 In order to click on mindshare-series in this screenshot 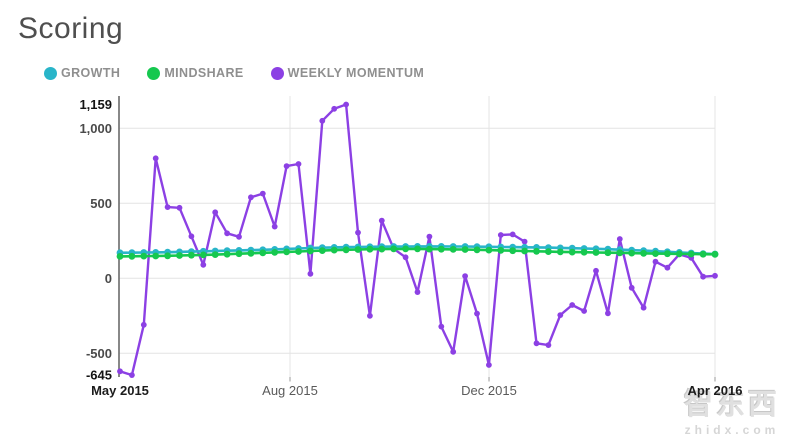, I will do `click(417, 252)`.